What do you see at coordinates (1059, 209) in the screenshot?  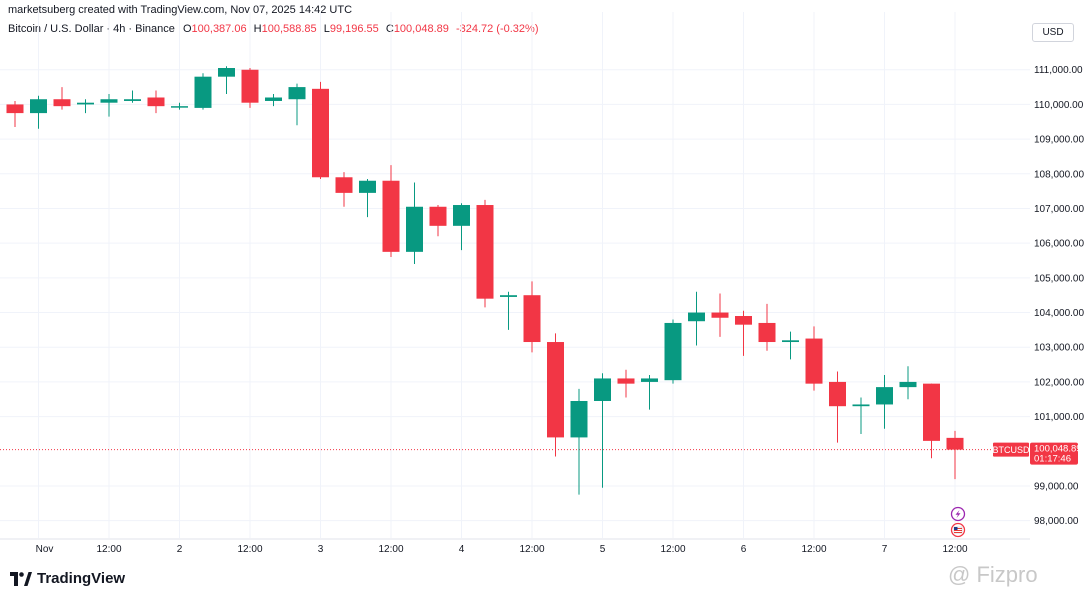 I see `y-tick-label: 107,000.00` at bounding box center [1059, 209].